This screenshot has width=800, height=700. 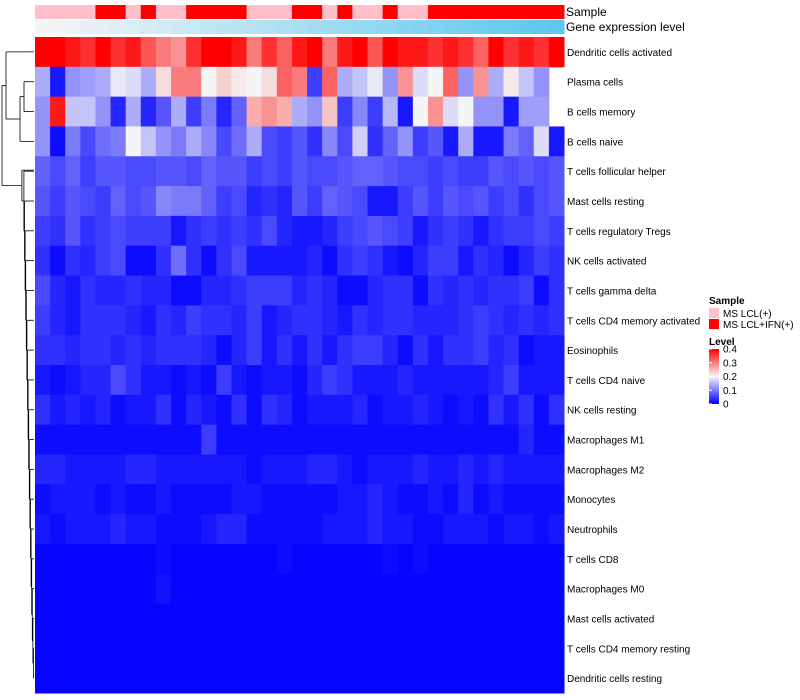 What do you see at coordinates (605, 202) in the screenshot?
I see `row-label: Mast cells resting` at bounding box center [605, 202].